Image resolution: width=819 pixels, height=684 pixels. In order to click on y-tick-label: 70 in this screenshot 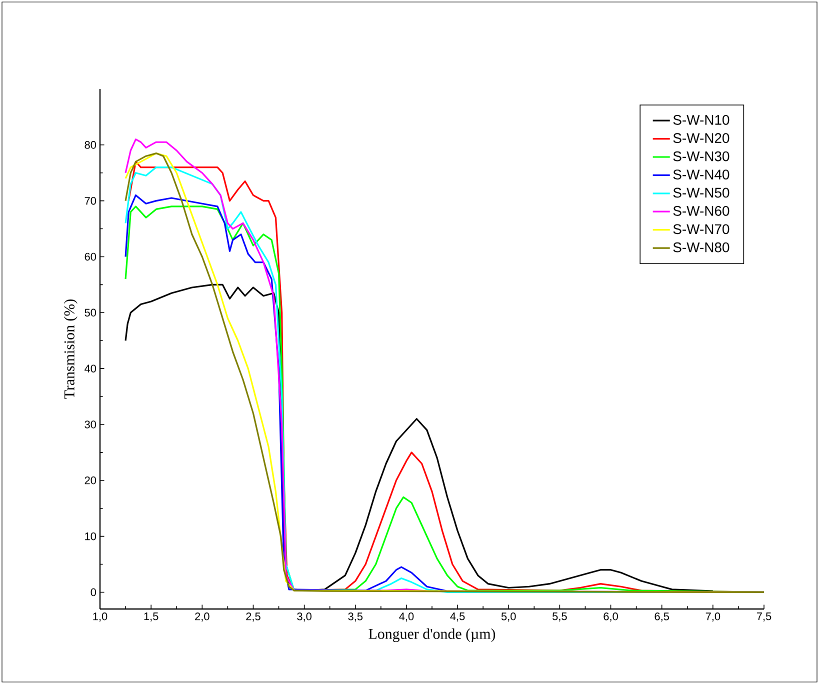, I will do `click(90, 200)`.